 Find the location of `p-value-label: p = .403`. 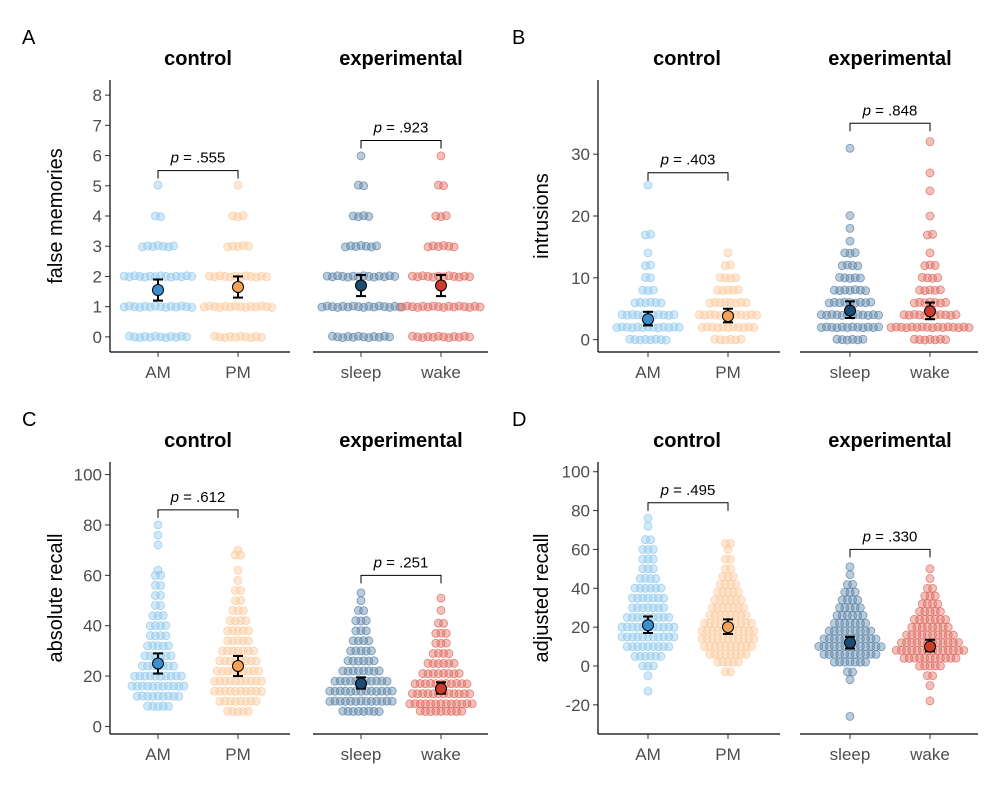

p-value-label: p = .403 is located at coordinates (688, 160).